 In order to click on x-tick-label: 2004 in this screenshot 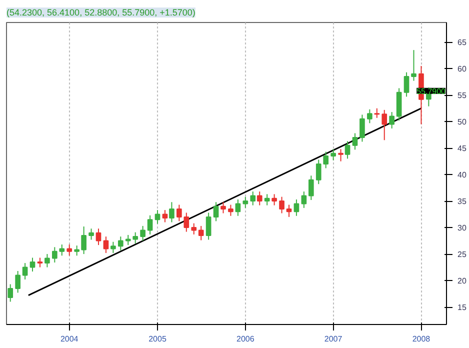, I will do `click(69, 339)`.